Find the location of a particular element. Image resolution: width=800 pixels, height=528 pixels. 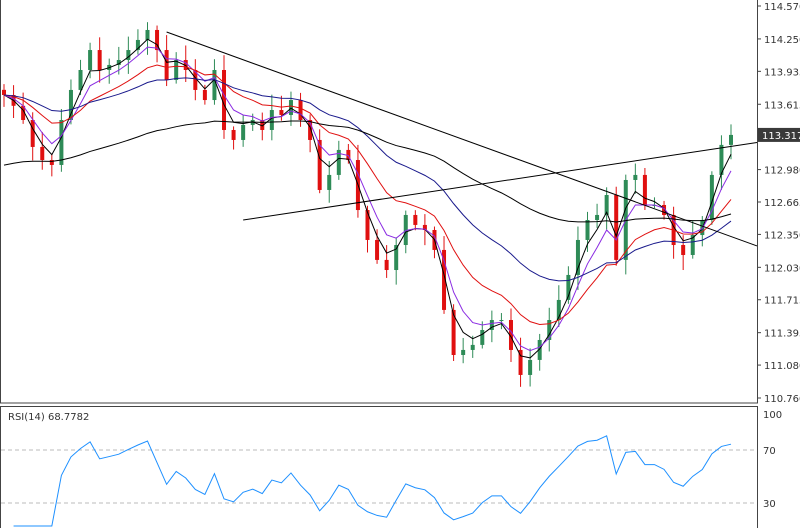

price-tick-label: 112.350 is located at coordinates (782, 235).